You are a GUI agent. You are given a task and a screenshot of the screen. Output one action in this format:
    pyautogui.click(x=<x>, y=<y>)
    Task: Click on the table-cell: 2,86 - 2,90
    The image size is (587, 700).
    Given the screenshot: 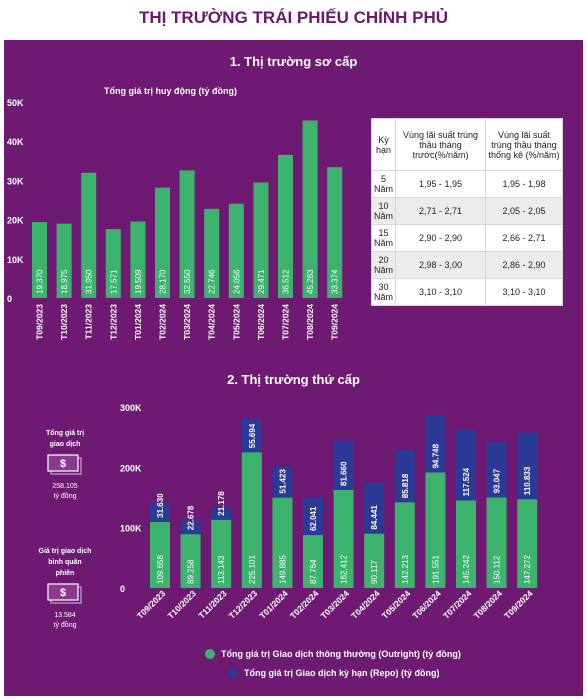 What is the action you would take?
    pyautogui.click(x=524, y=265)
    